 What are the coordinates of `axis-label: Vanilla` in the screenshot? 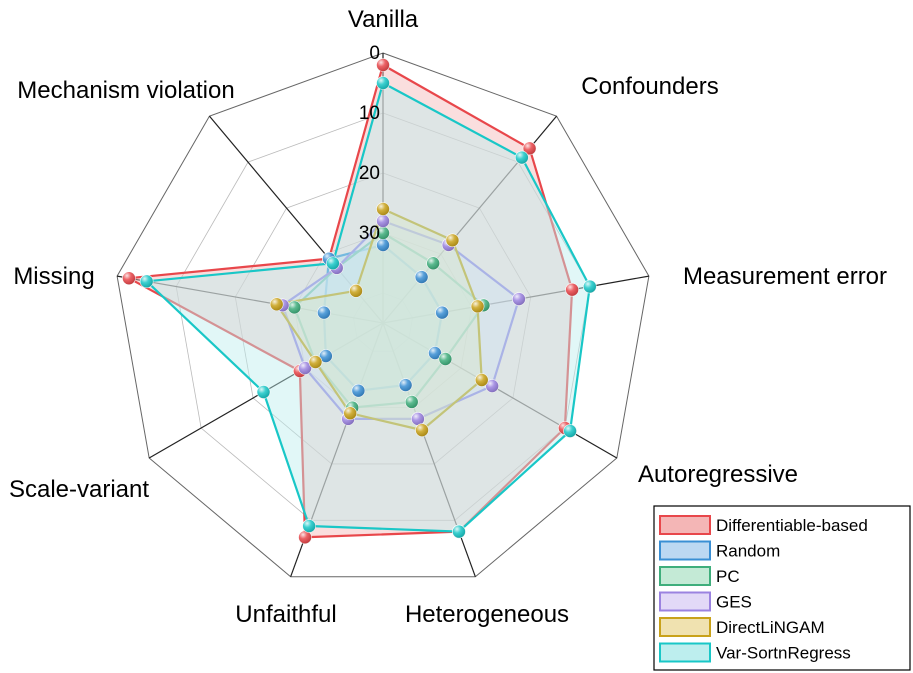 It's located at (383, 19).